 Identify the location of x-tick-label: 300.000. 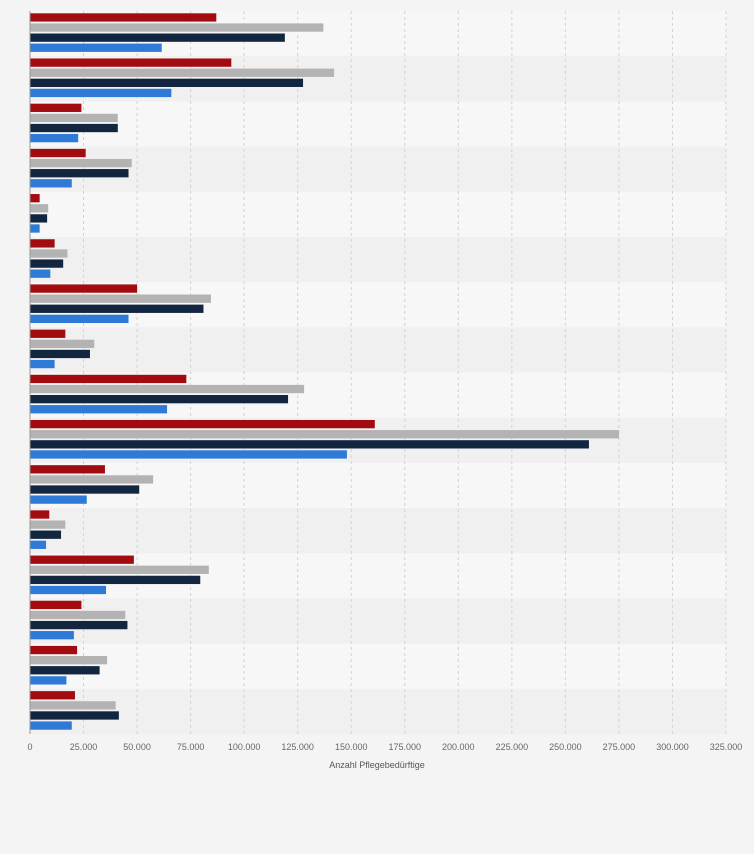
(672, 747).